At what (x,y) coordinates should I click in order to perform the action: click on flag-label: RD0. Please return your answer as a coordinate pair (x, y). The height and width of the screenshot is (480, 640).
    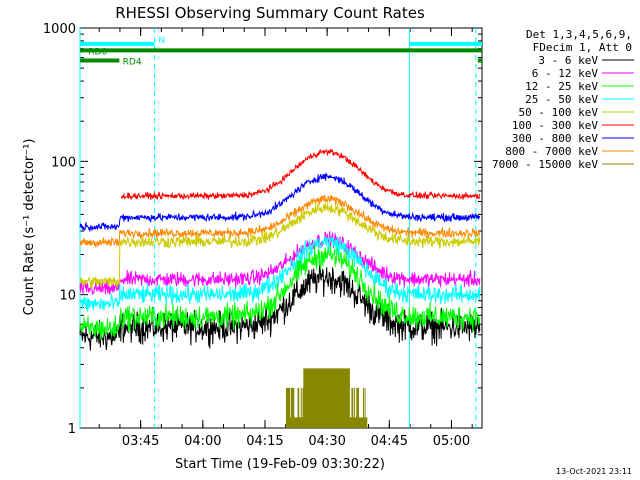
    Looking at the image, I should click on (97, 52).